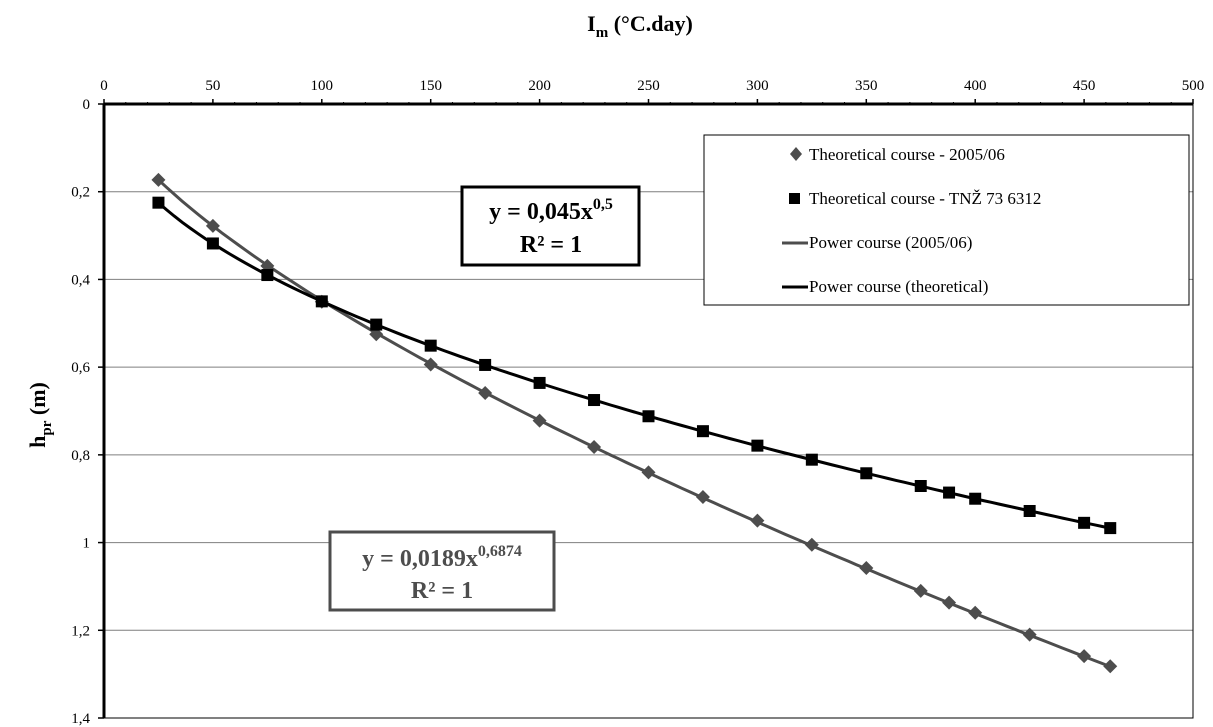 The image size is (1213, 727). What do you see at coordinates (500, 551) in the screenshot?
I see `equation-2005-exponent: 0,6874` at bounding box center [500, 551].